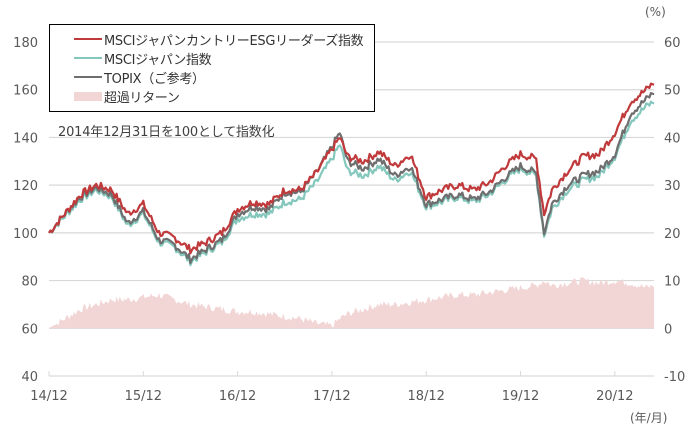 The height and width of the screenshot is (436, 700). I want to click on y-left-tick: 160, so click(25, 91).